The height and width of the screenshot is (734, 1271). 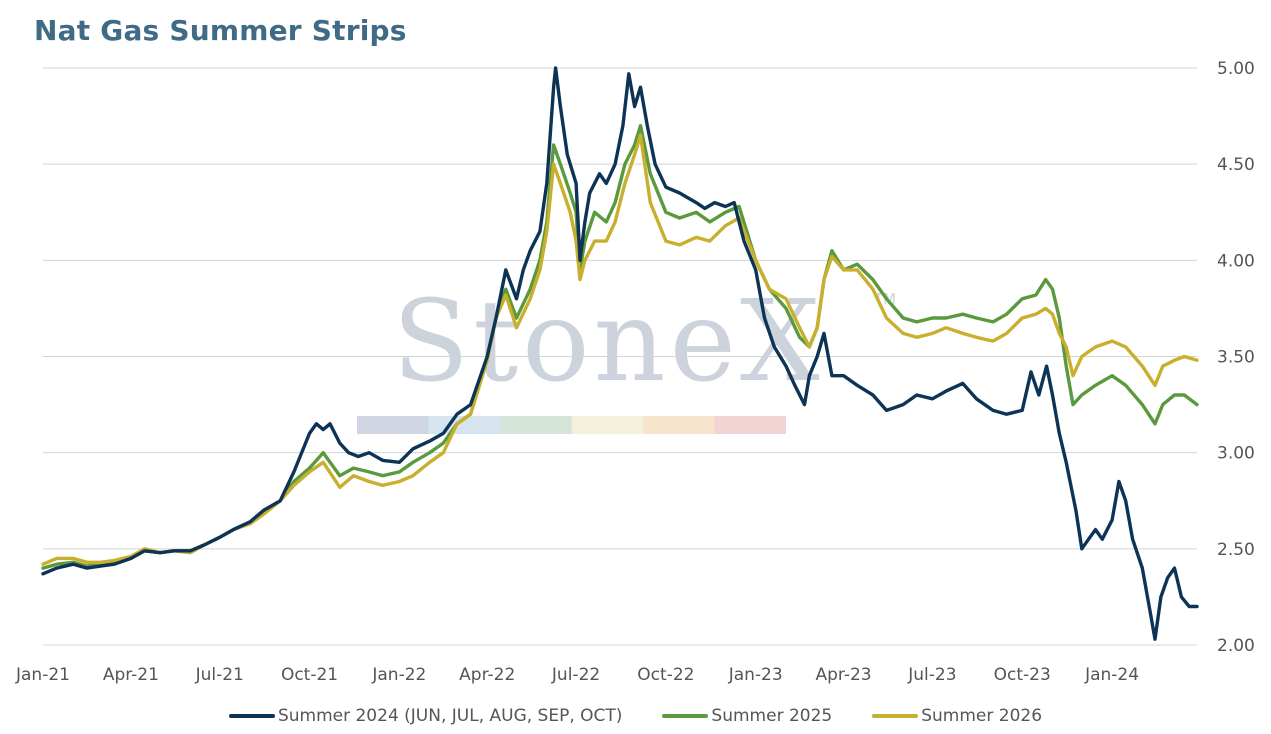 I want to click on x-tick-label: Jan-24, so click(x=1111, y=675).